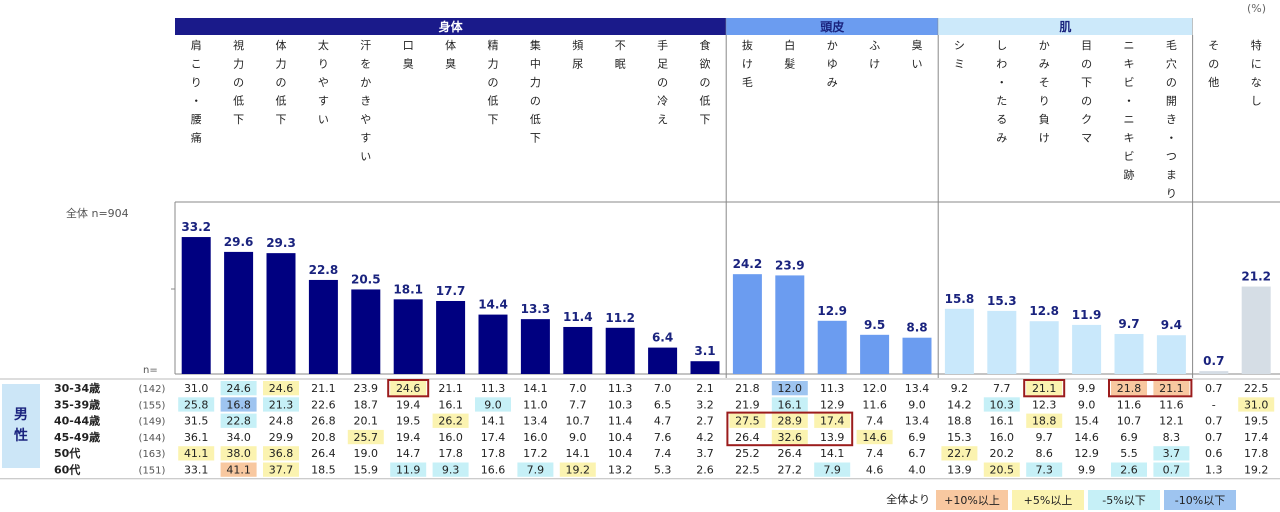 This screenshot has height=512, width=1280. I want to click on cell-value: 36.1, so click(196, 437).